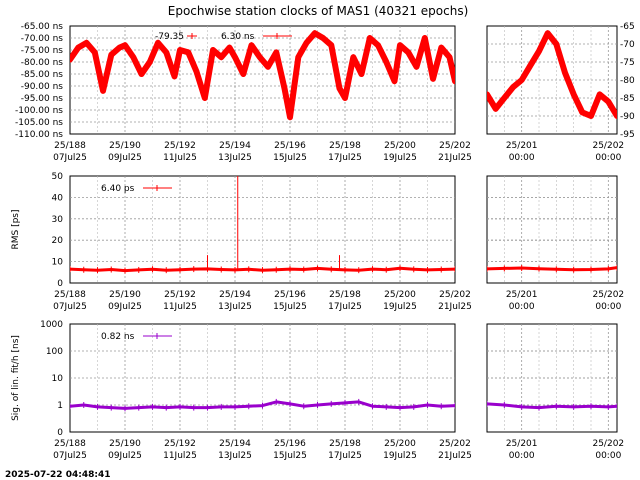  Describe the element at coordinates (555, 243) in the screenshot. I see `rms-right-panel: 25/201 00:00 25/202 00:00` at that location.